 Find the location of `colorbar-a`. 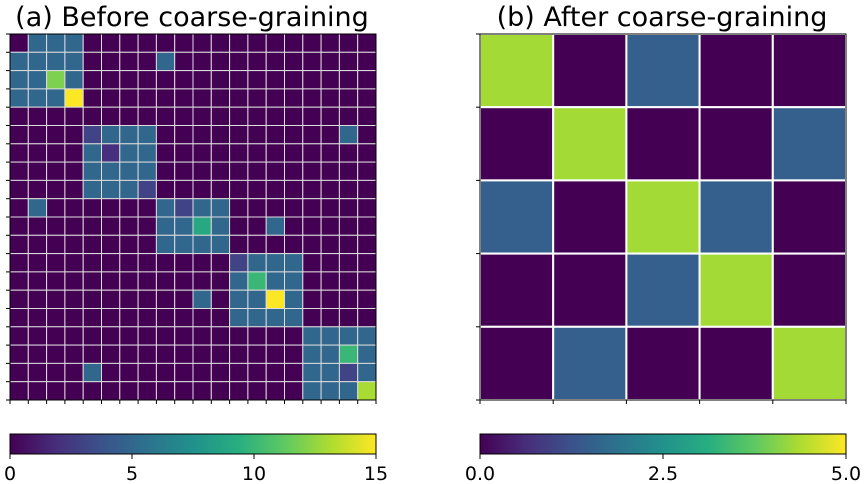

colorbar-a is located at coordinates (193, 444).